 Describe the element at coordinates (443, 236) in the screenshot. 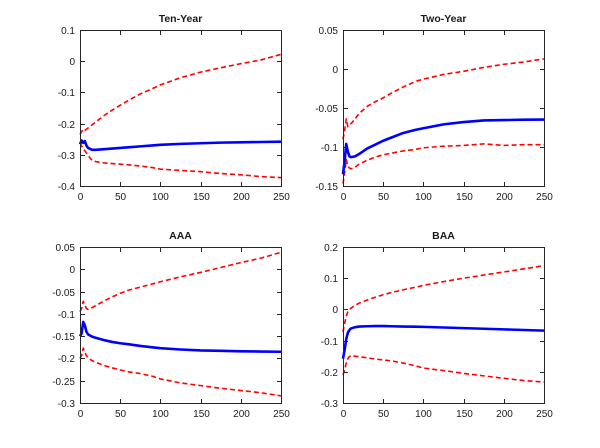

I see `subplot-title-baa: BAA` at that location.